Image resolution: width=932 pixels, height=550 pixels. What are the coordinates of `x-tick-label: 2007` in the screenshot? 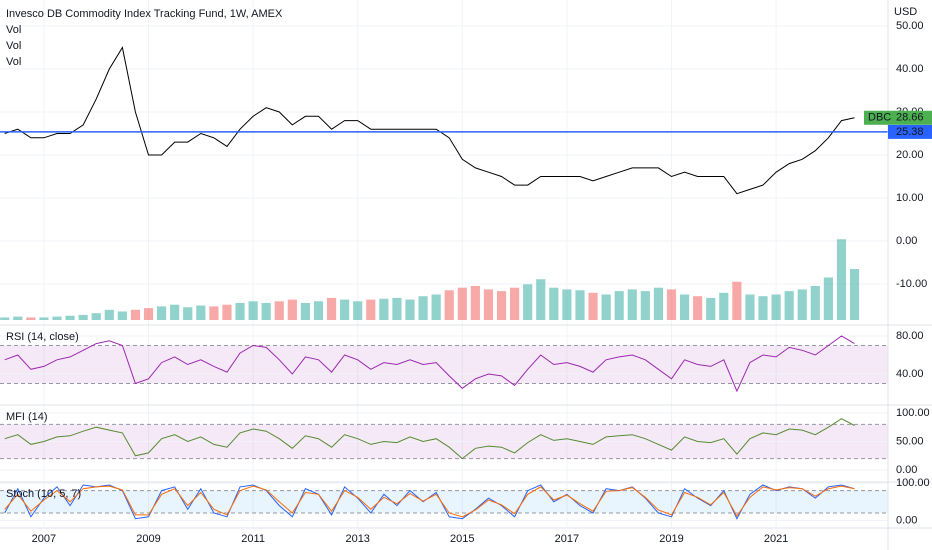 It's located at (44, 539).